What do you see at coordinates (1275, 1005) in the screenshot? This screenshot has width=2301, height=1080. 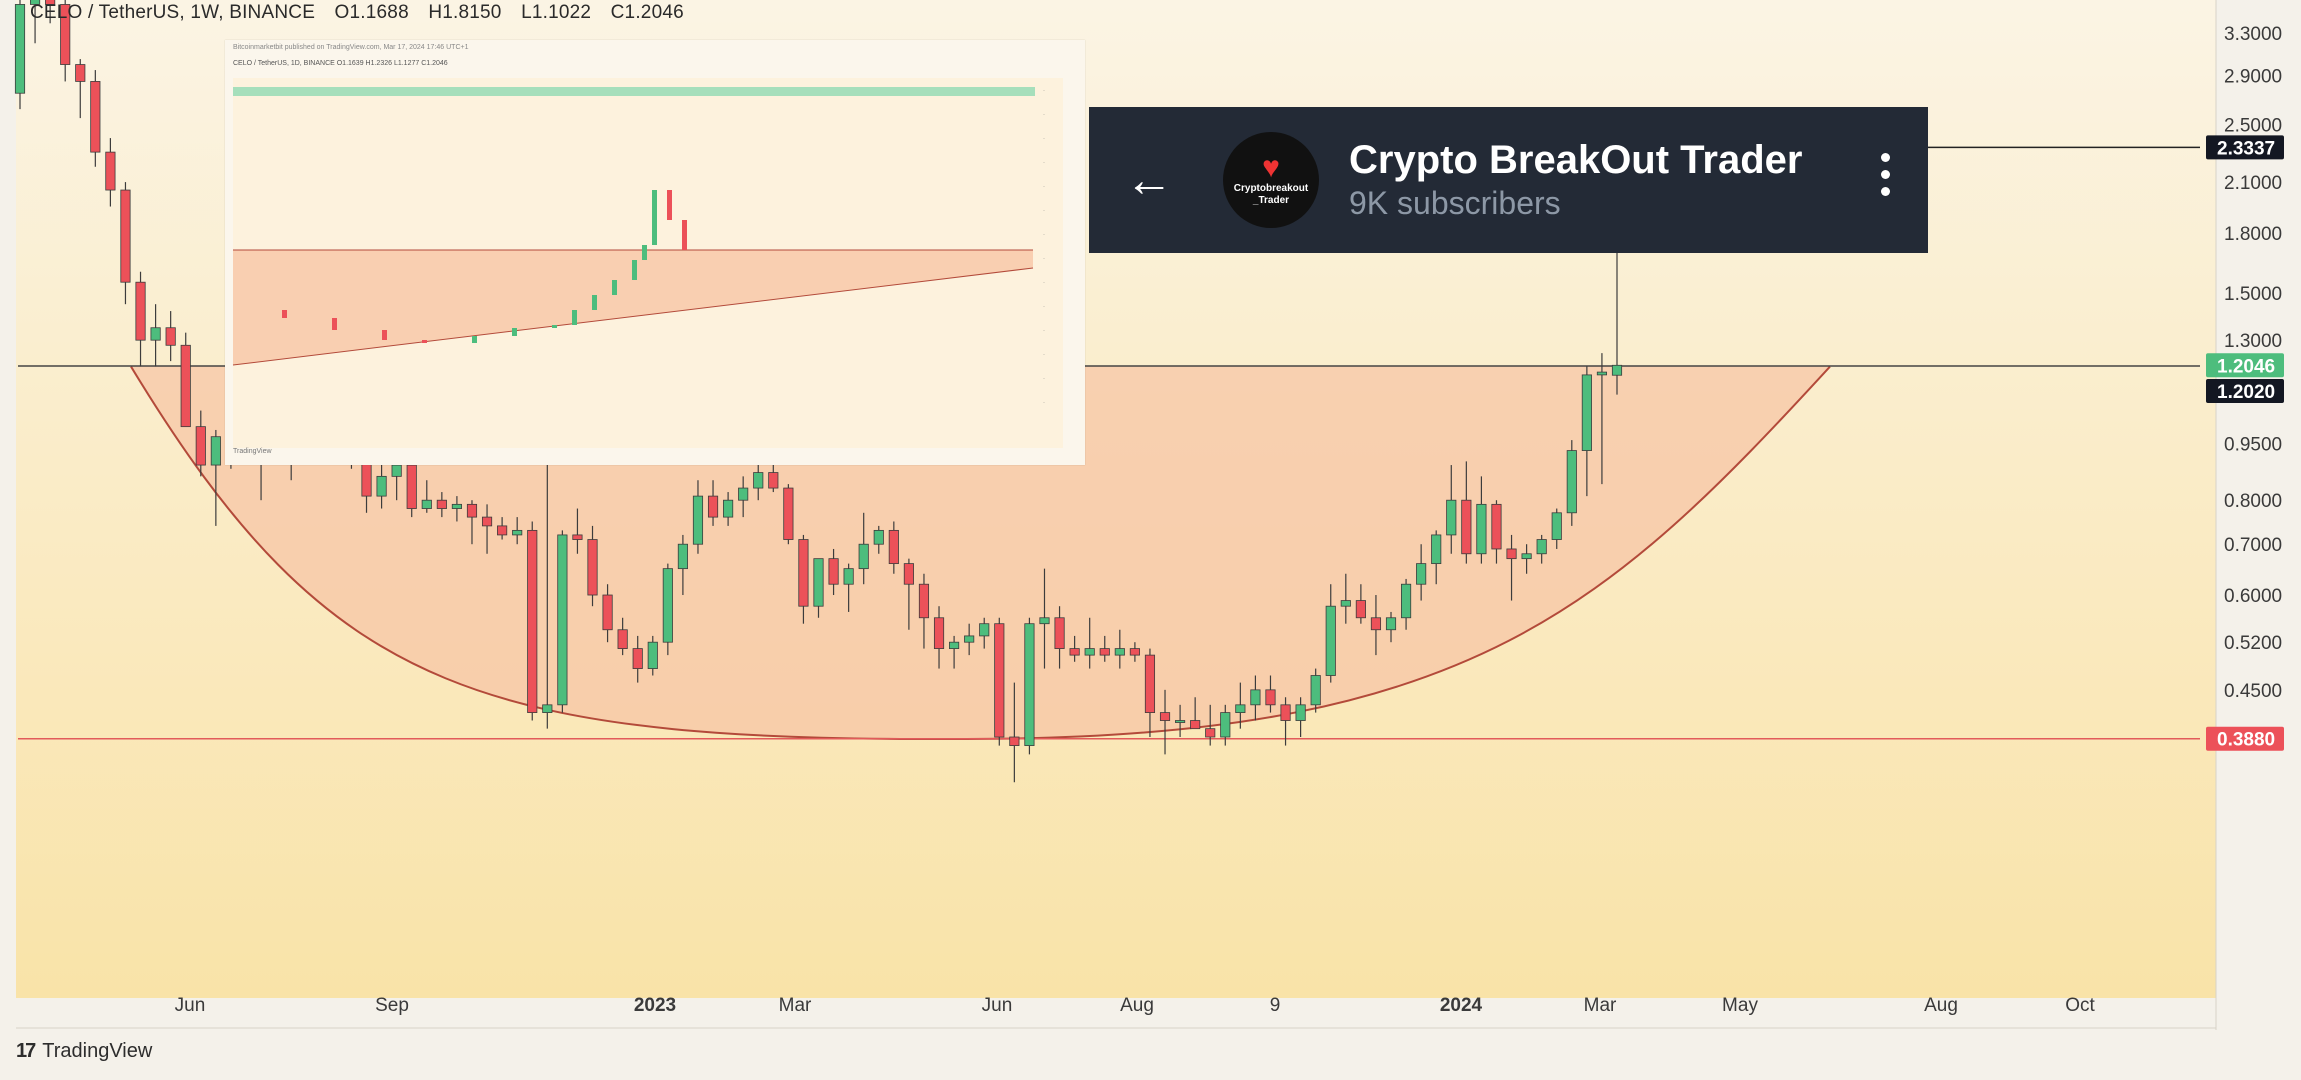 I see `x-tick-label: 9` at bounding box center [1275, 1005].